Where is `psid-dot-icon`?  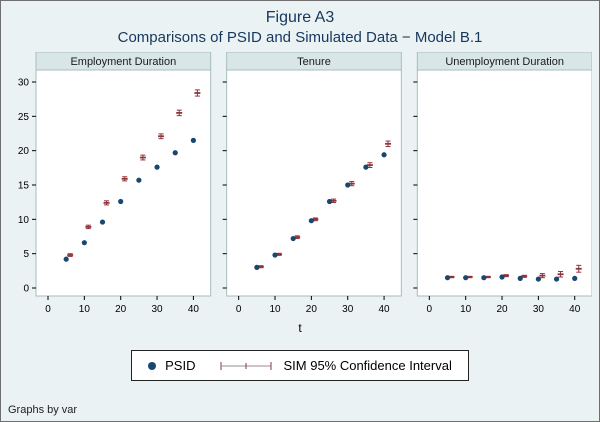 psid-dot-icon is located at coordinates (152, 365).